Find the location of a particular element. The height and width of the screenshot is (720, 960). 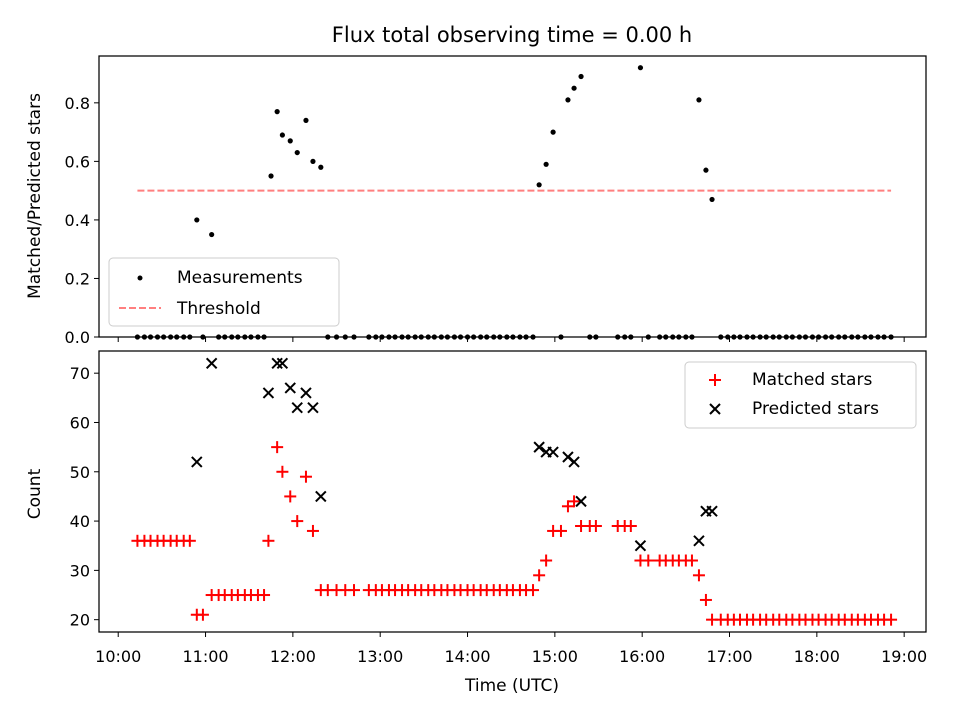

legend-matched-marker is located at coordinates (715, 380).